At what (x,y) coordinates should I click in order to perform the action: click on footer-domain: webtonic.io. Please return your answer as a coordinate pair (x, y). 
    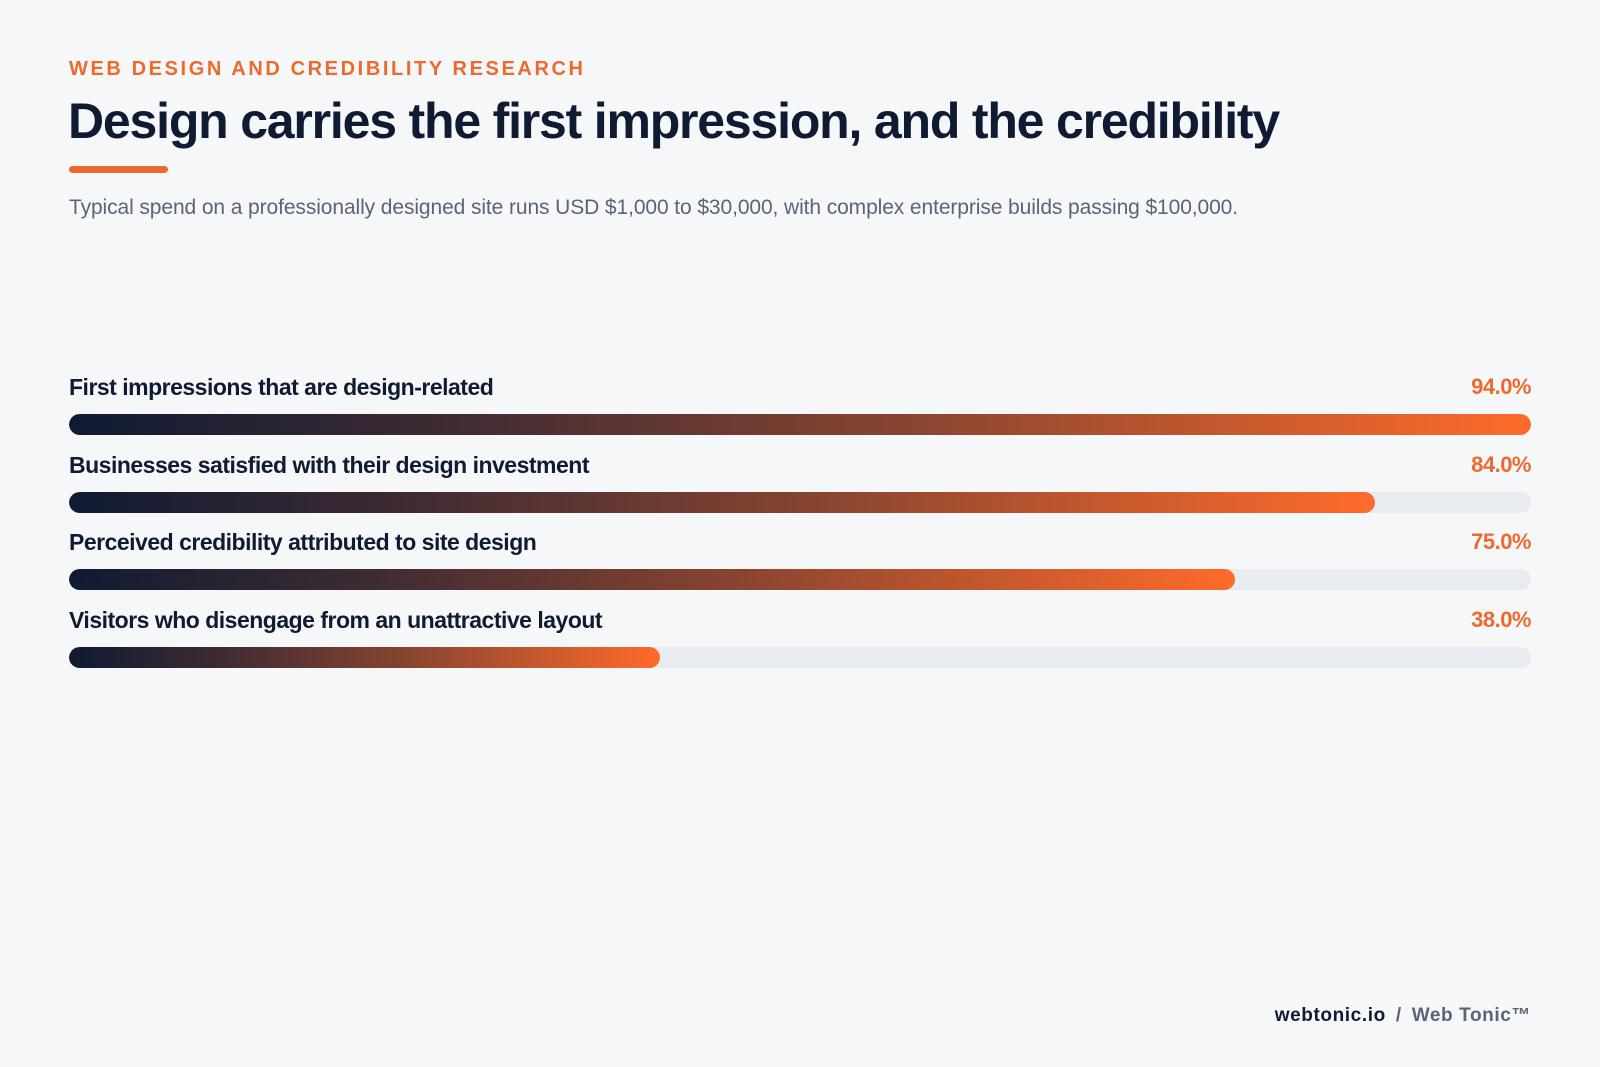
    Looking at the image, I should click on (1330, 1015).